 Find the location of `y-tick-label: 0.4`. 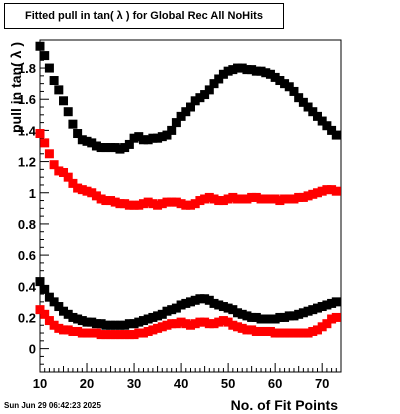

y-tick-label: 0.4 is located at coordinates (27, 286).